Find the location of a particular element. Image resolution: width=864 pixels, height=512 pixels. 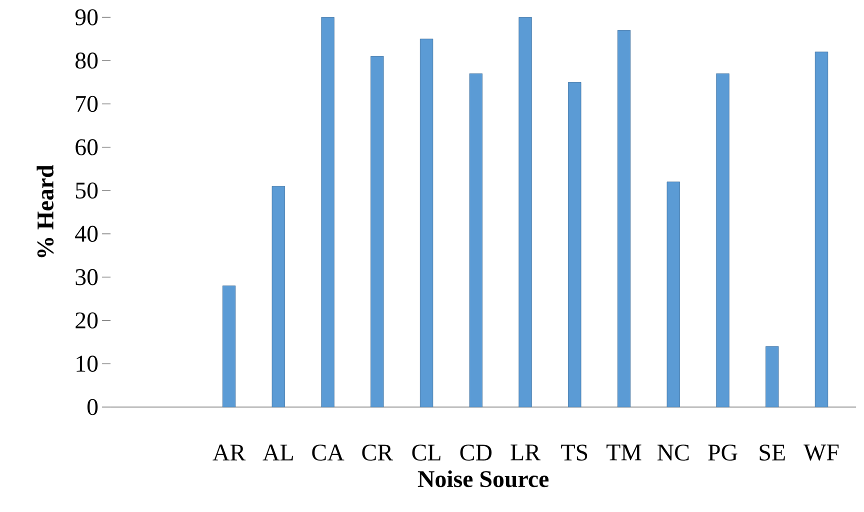

y-tick-label: 60 is located at coordinates (87, 147).